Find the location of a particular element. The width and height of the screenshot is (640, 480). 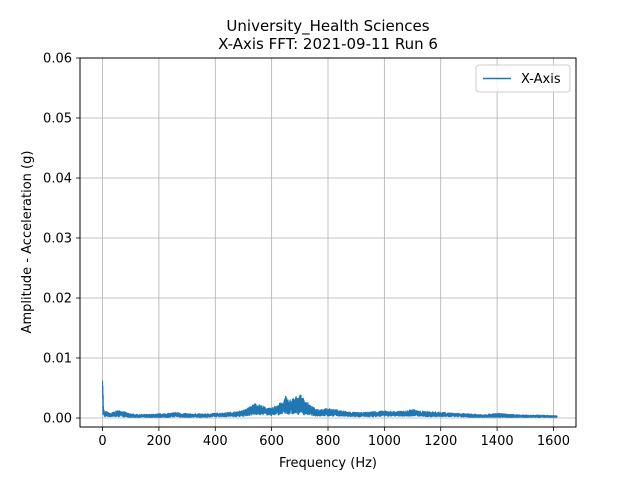

y-tick-label: 0.05 is located at coordinates (57, 119).